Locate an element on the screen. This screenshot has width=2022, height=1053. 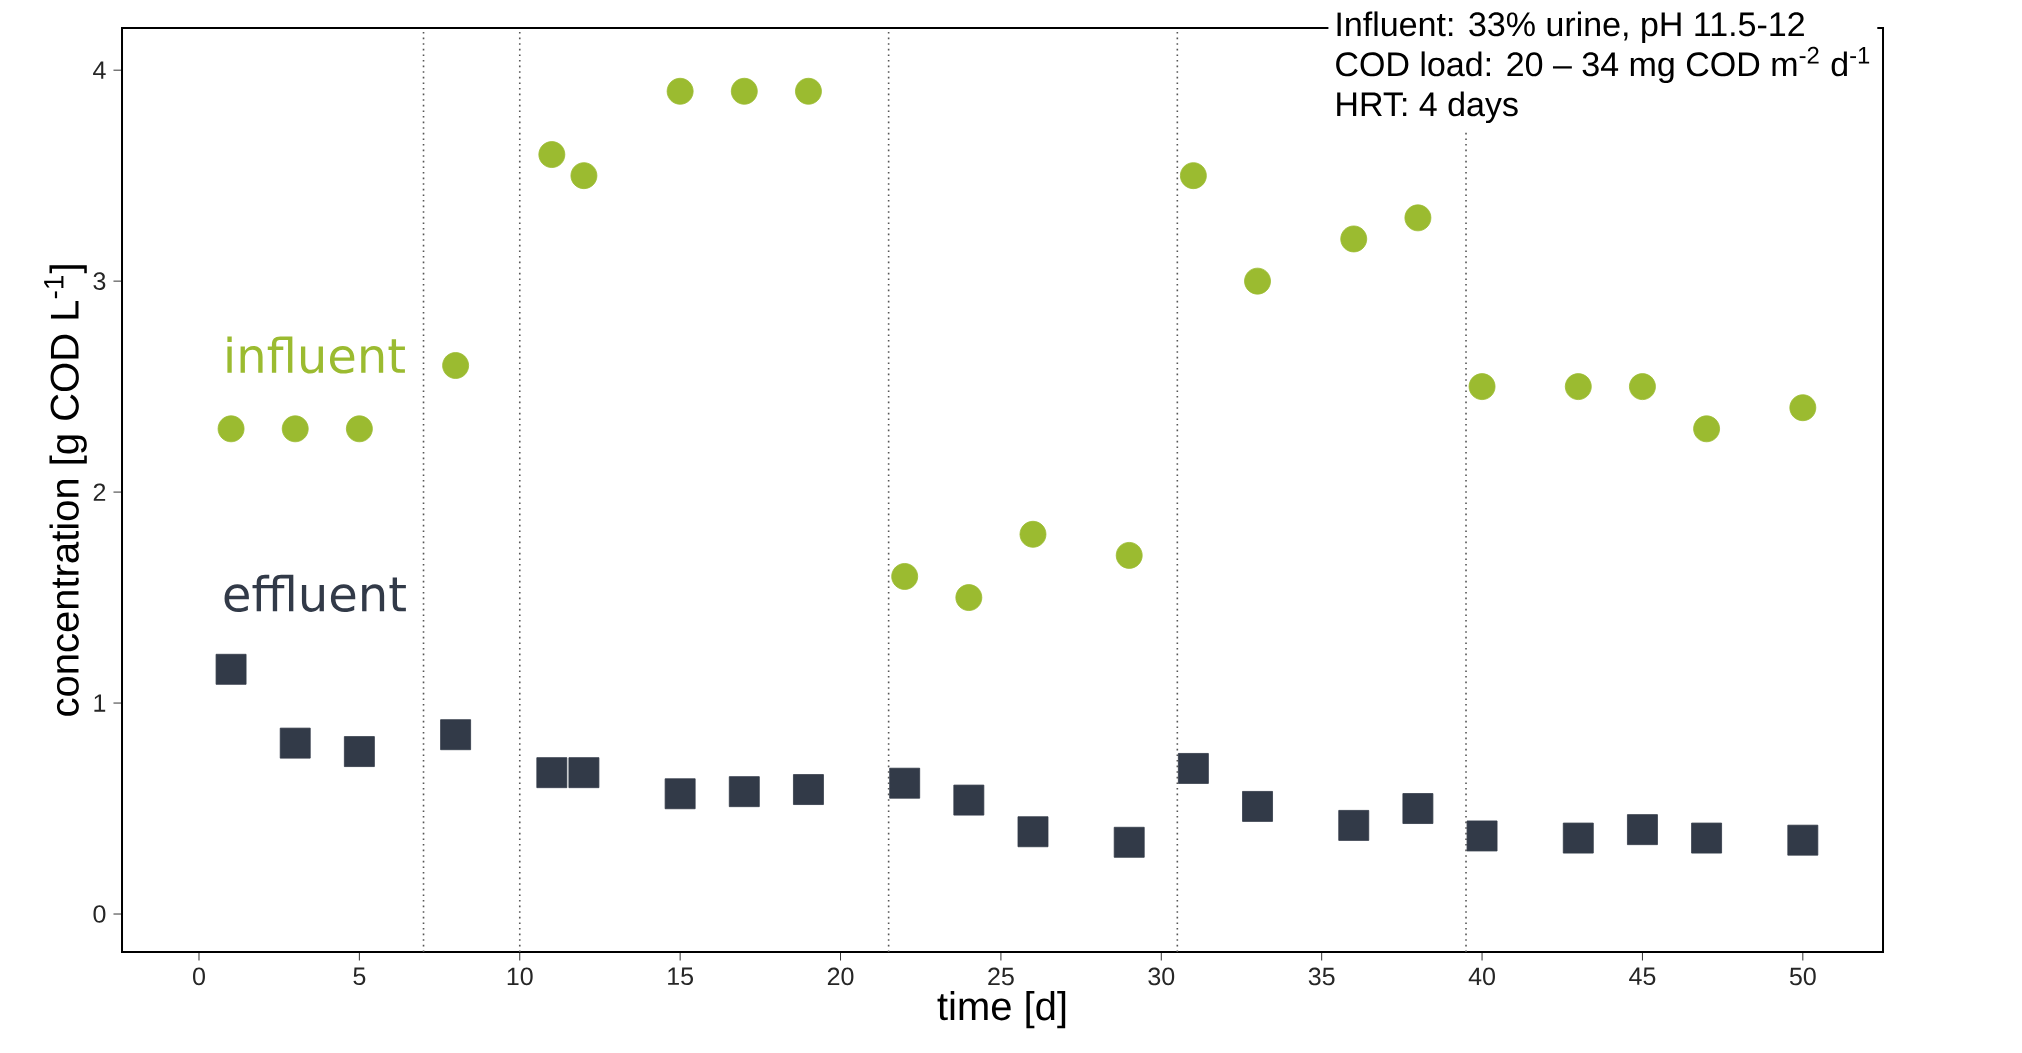
x-tick-label: 30 is located at coordinates (1161, 976).